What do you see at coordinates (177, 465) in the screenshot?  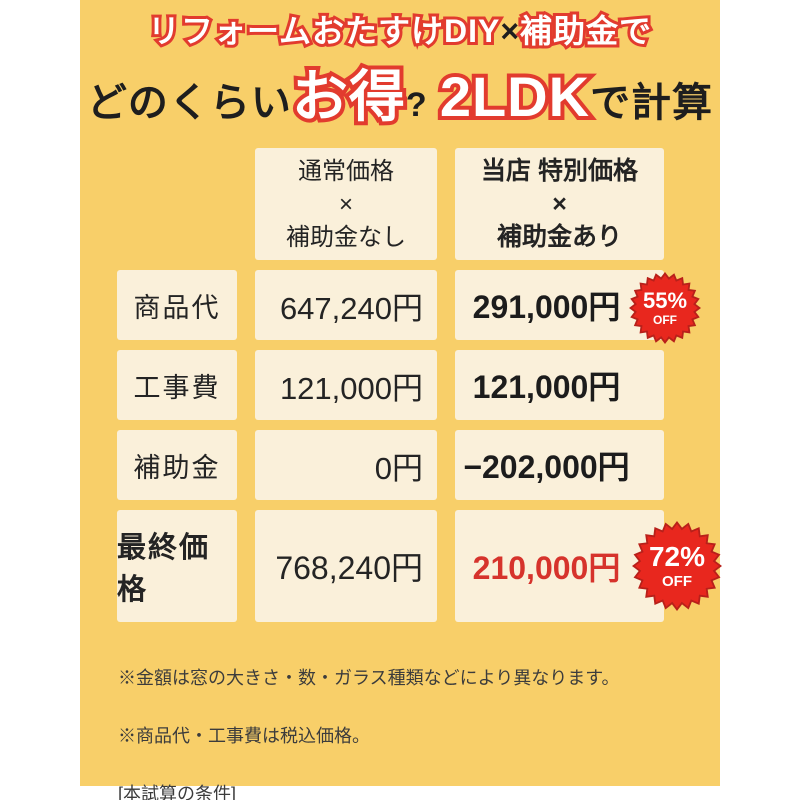 I see `row-label-subsidy: 補助金` at bounding box center [177, 465].